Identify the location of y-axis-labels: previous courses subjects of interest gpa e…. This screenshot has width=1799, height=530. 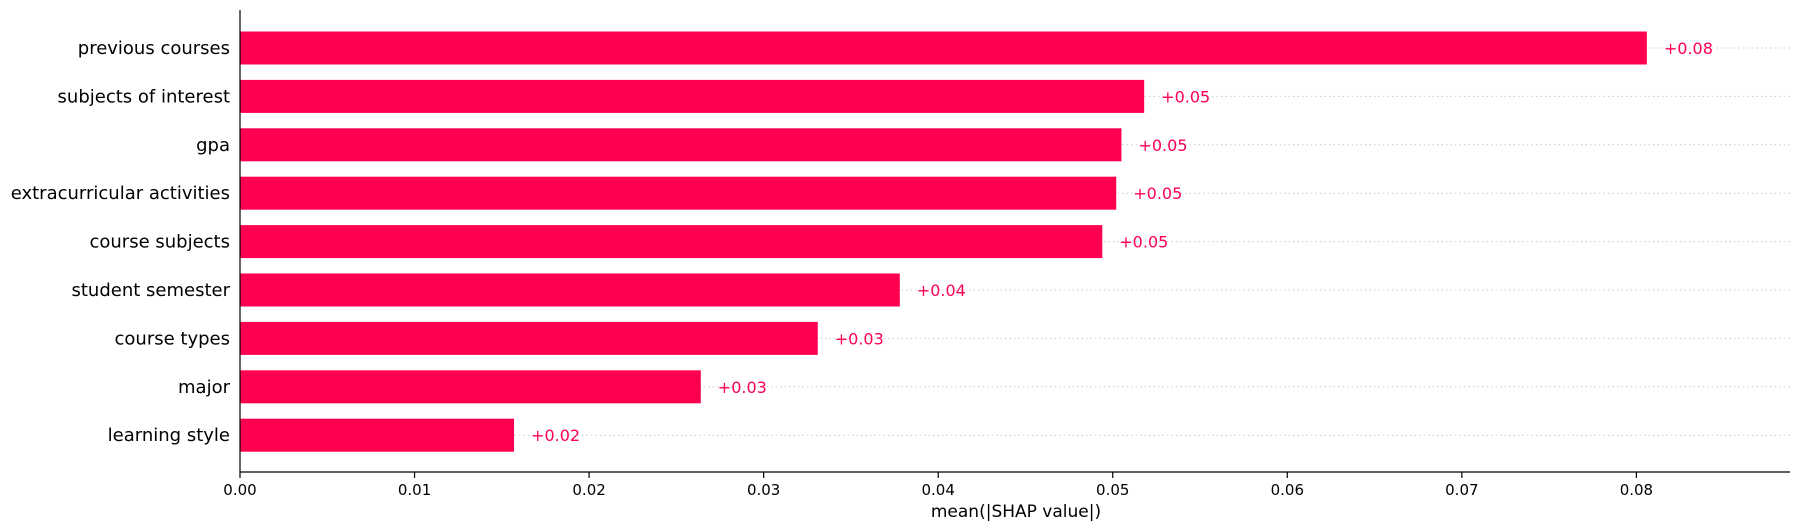
(121, 242).